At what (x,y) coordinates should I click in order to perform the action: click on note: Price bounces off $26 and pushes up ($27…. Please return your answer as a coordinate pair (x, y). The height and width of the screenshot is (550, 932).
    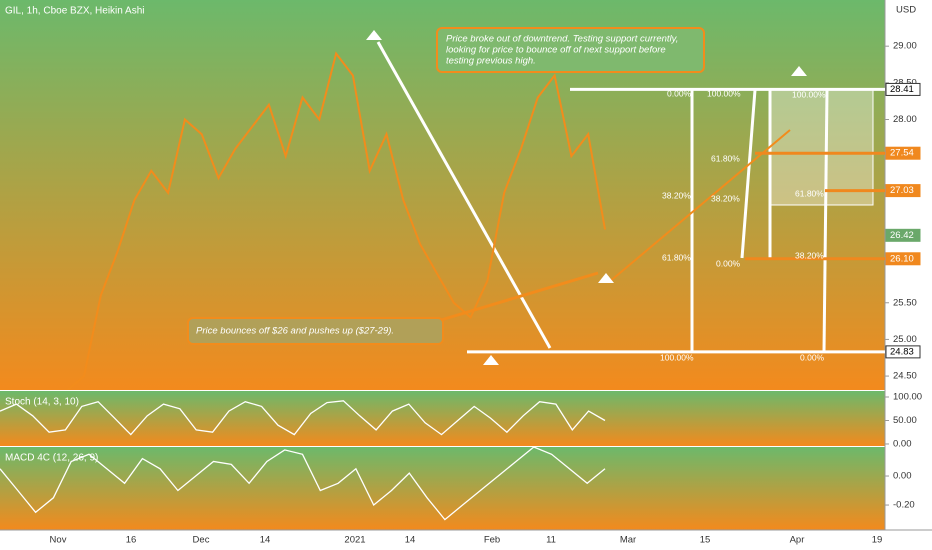
    Looking at the image, I should click on (295, 331).